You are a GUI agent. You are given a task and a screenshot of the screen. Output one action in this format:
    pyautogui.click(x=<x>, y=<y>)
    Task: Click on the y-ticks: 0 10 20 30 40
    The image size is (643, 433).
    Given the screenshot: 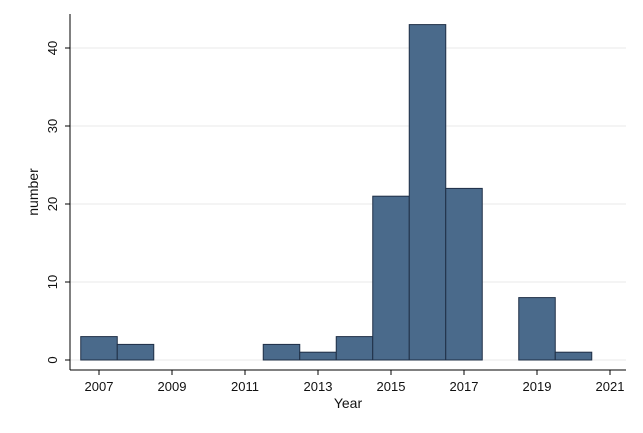 What is the action you would take?
    pyautogui.click(x=57, y=202)
    